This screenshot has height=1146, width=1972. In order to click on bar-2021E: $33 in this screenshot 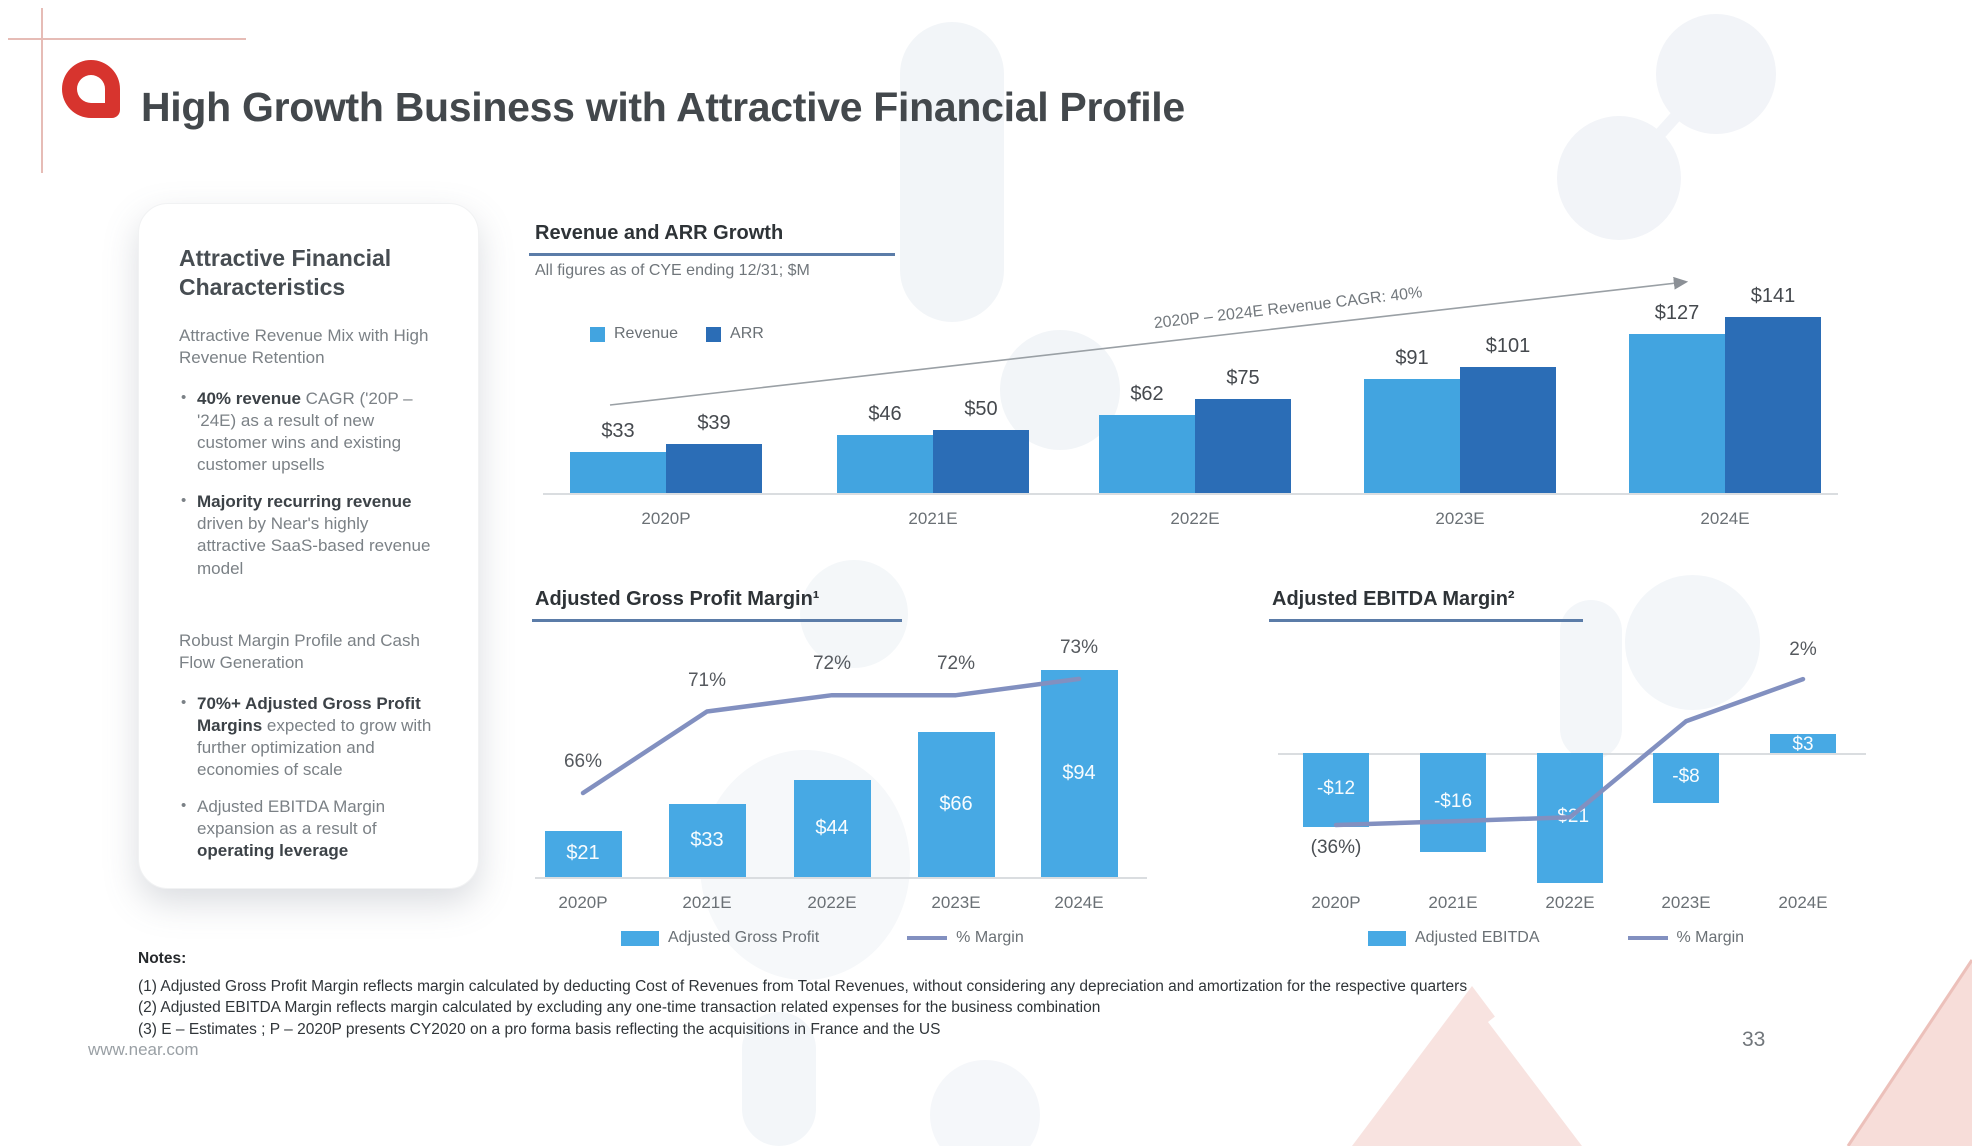, I will do `click(707, 840)`.